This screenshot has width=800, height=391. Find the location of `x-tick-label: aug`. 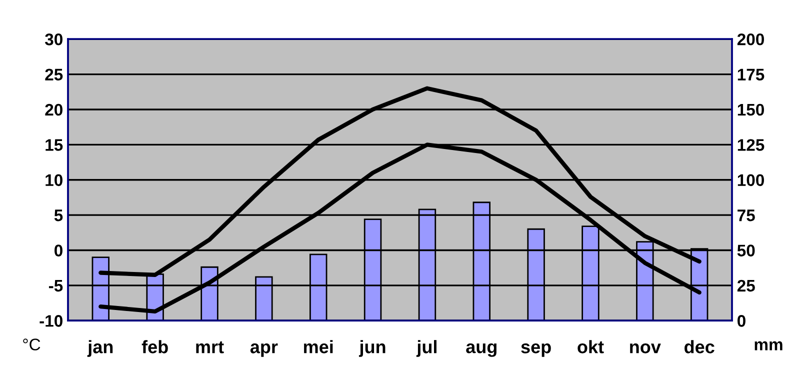

x-tick-label: aug is located at coordinates (481, 350).